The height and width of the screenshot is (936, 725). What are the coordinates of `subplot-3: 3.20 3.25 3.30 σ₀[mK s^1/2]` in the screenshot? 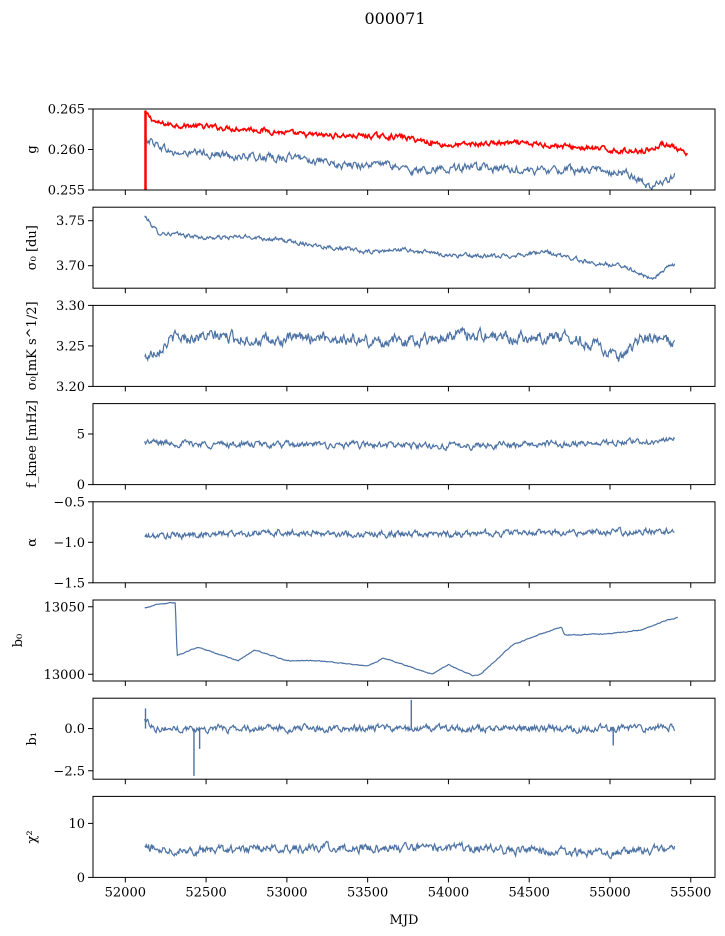 It's located at (370, 347).